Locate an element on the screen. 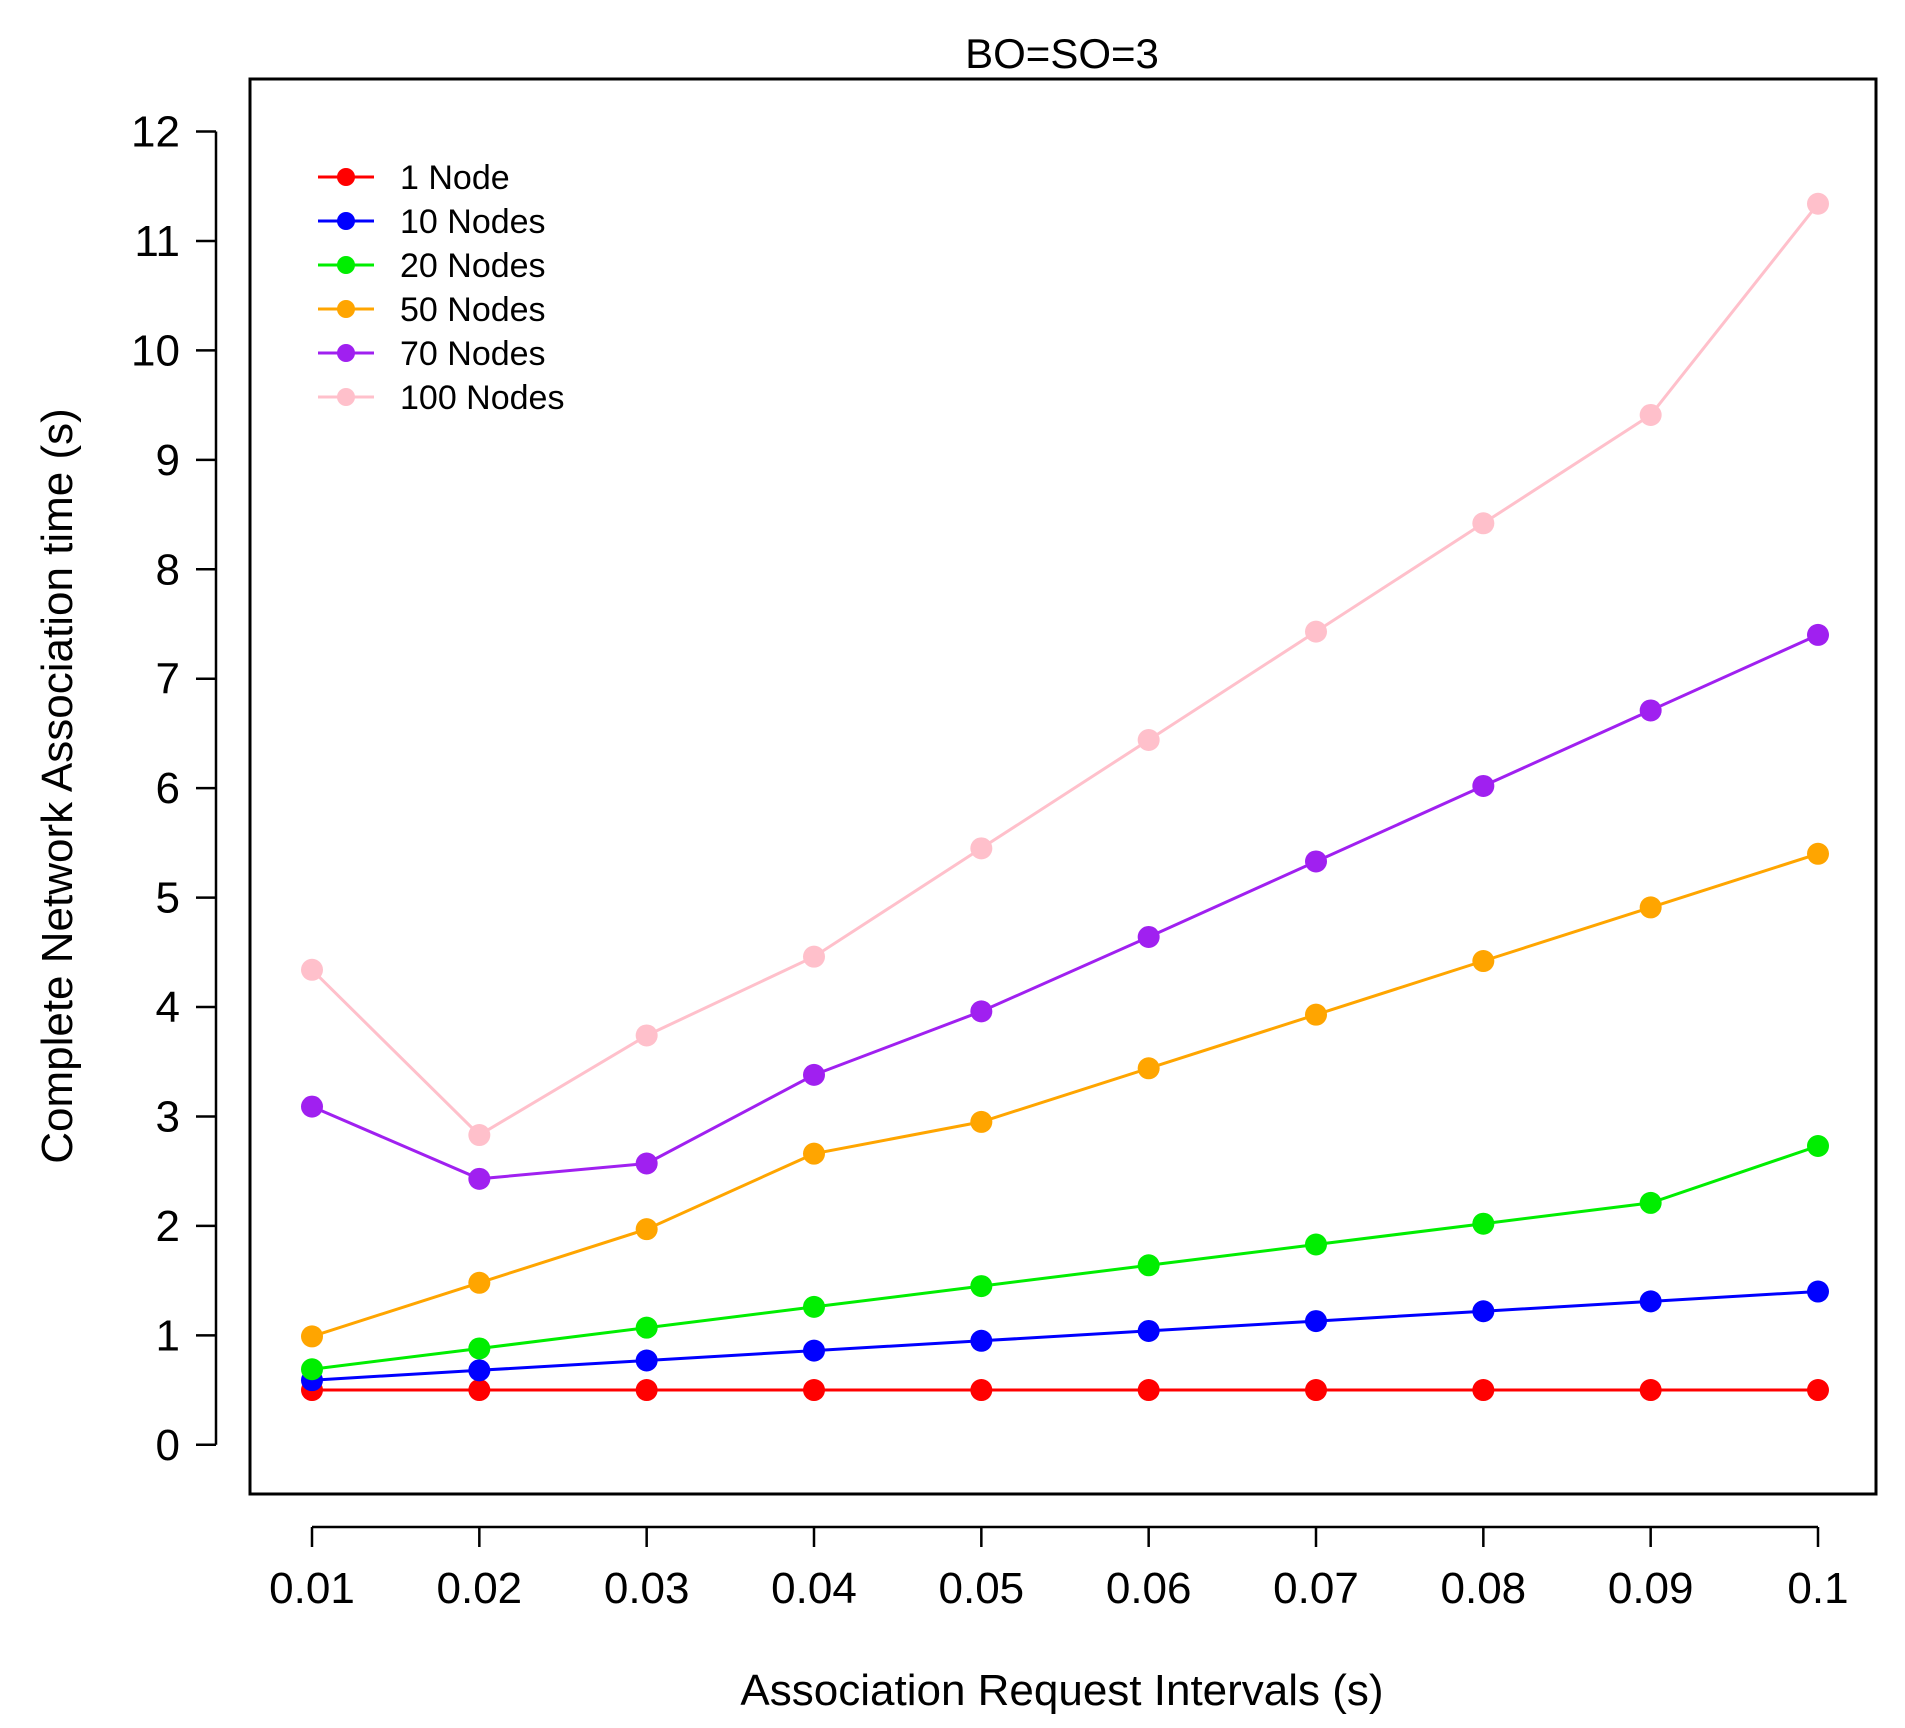  y-tick-label: 2 is located at coordinates (168, 1226).